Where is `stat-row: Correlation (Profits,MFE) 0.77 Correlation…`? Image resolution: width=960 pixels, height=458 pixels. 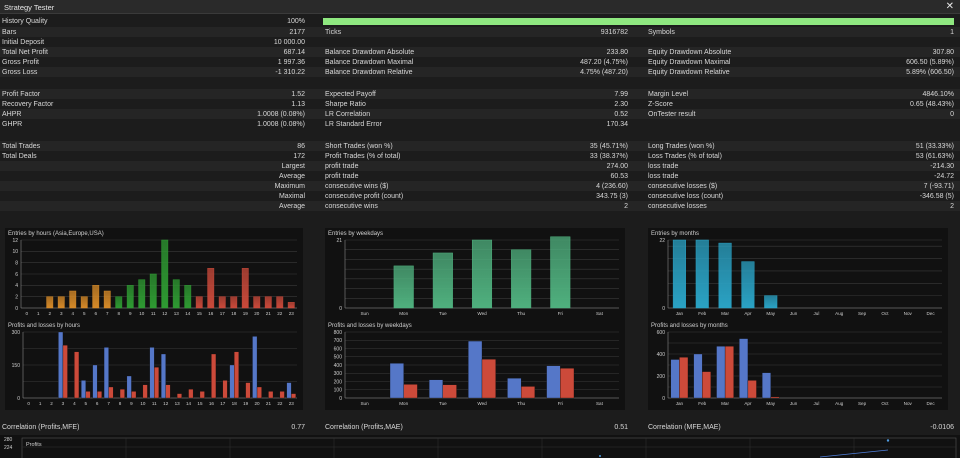 stat-row: Correlation (Profits,MFE) 0.77 Correlation… is located at coordinates (480, 427).